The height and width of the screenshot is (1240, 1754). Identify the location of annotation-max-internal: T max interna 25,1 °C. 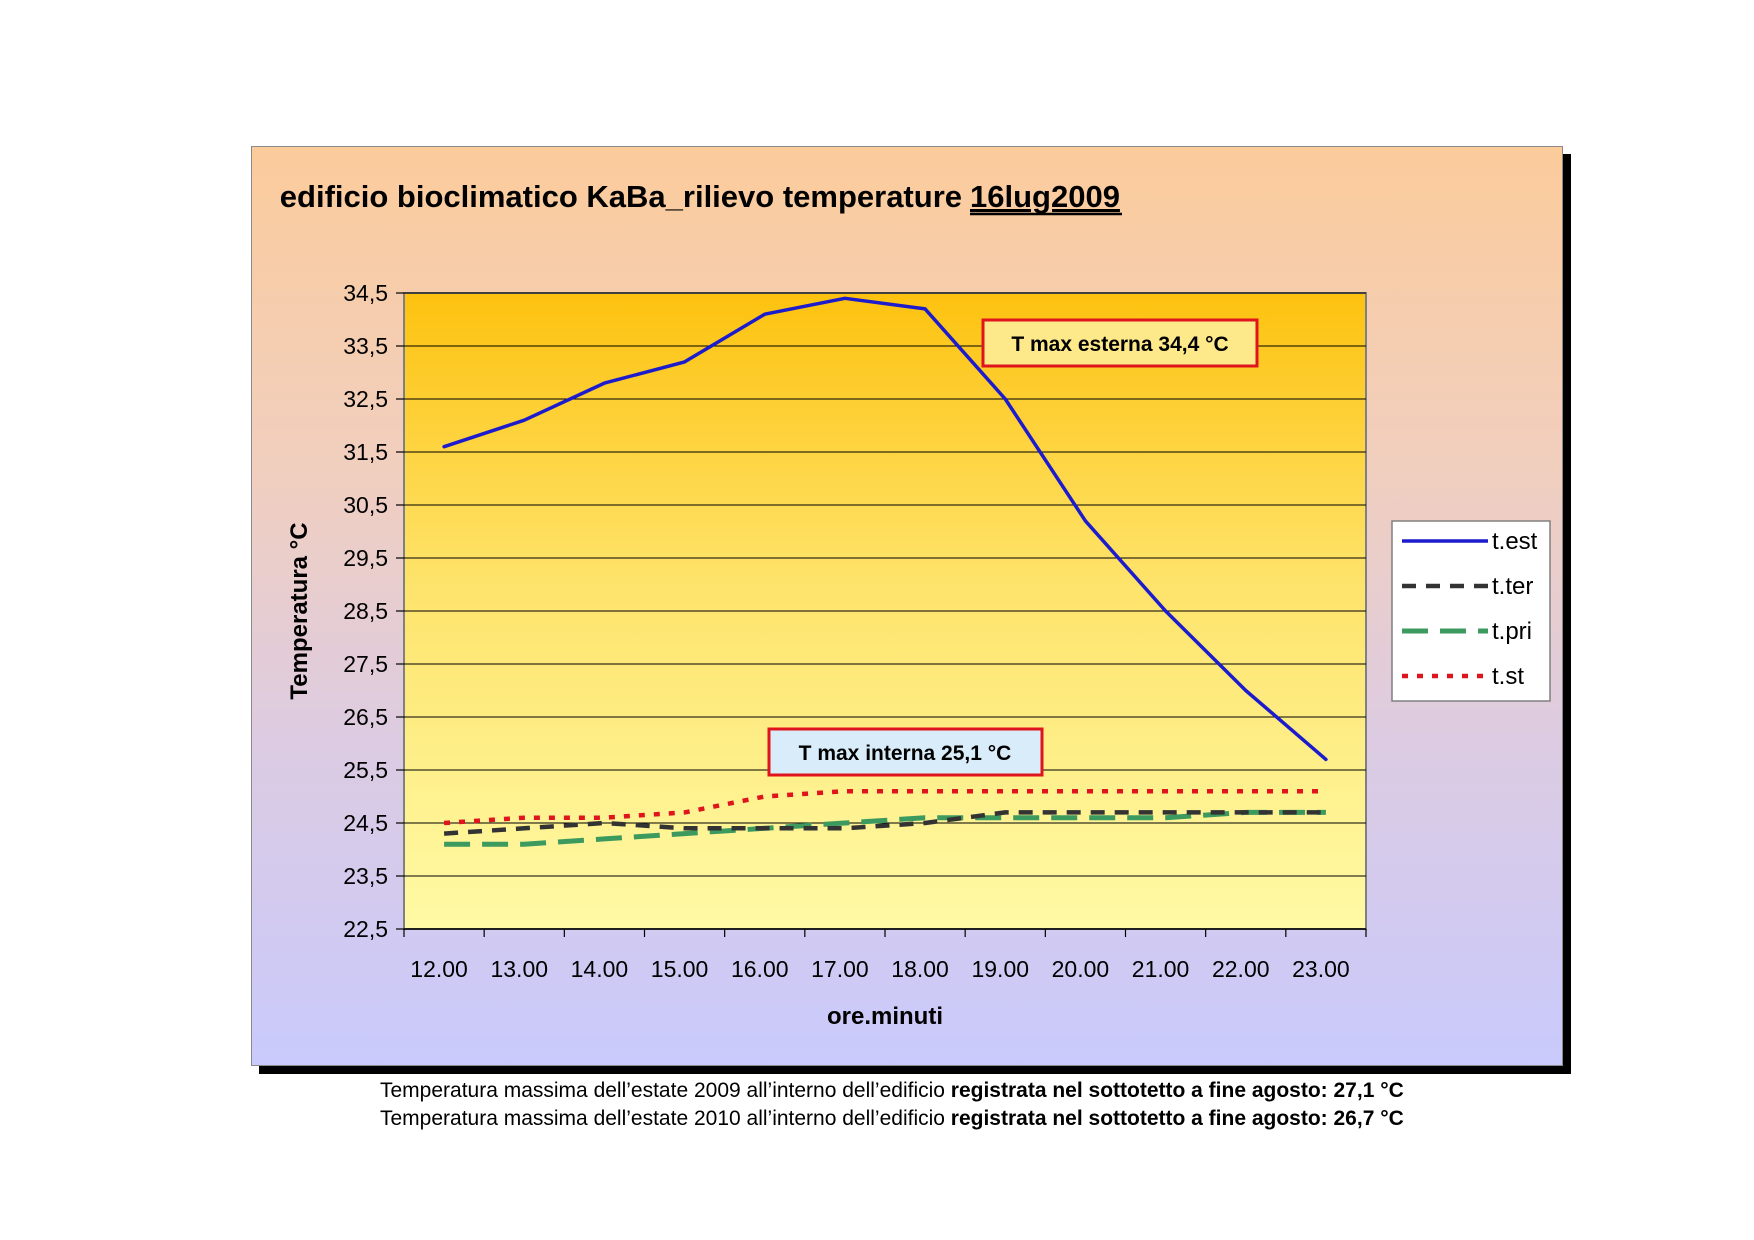
(905, 753).